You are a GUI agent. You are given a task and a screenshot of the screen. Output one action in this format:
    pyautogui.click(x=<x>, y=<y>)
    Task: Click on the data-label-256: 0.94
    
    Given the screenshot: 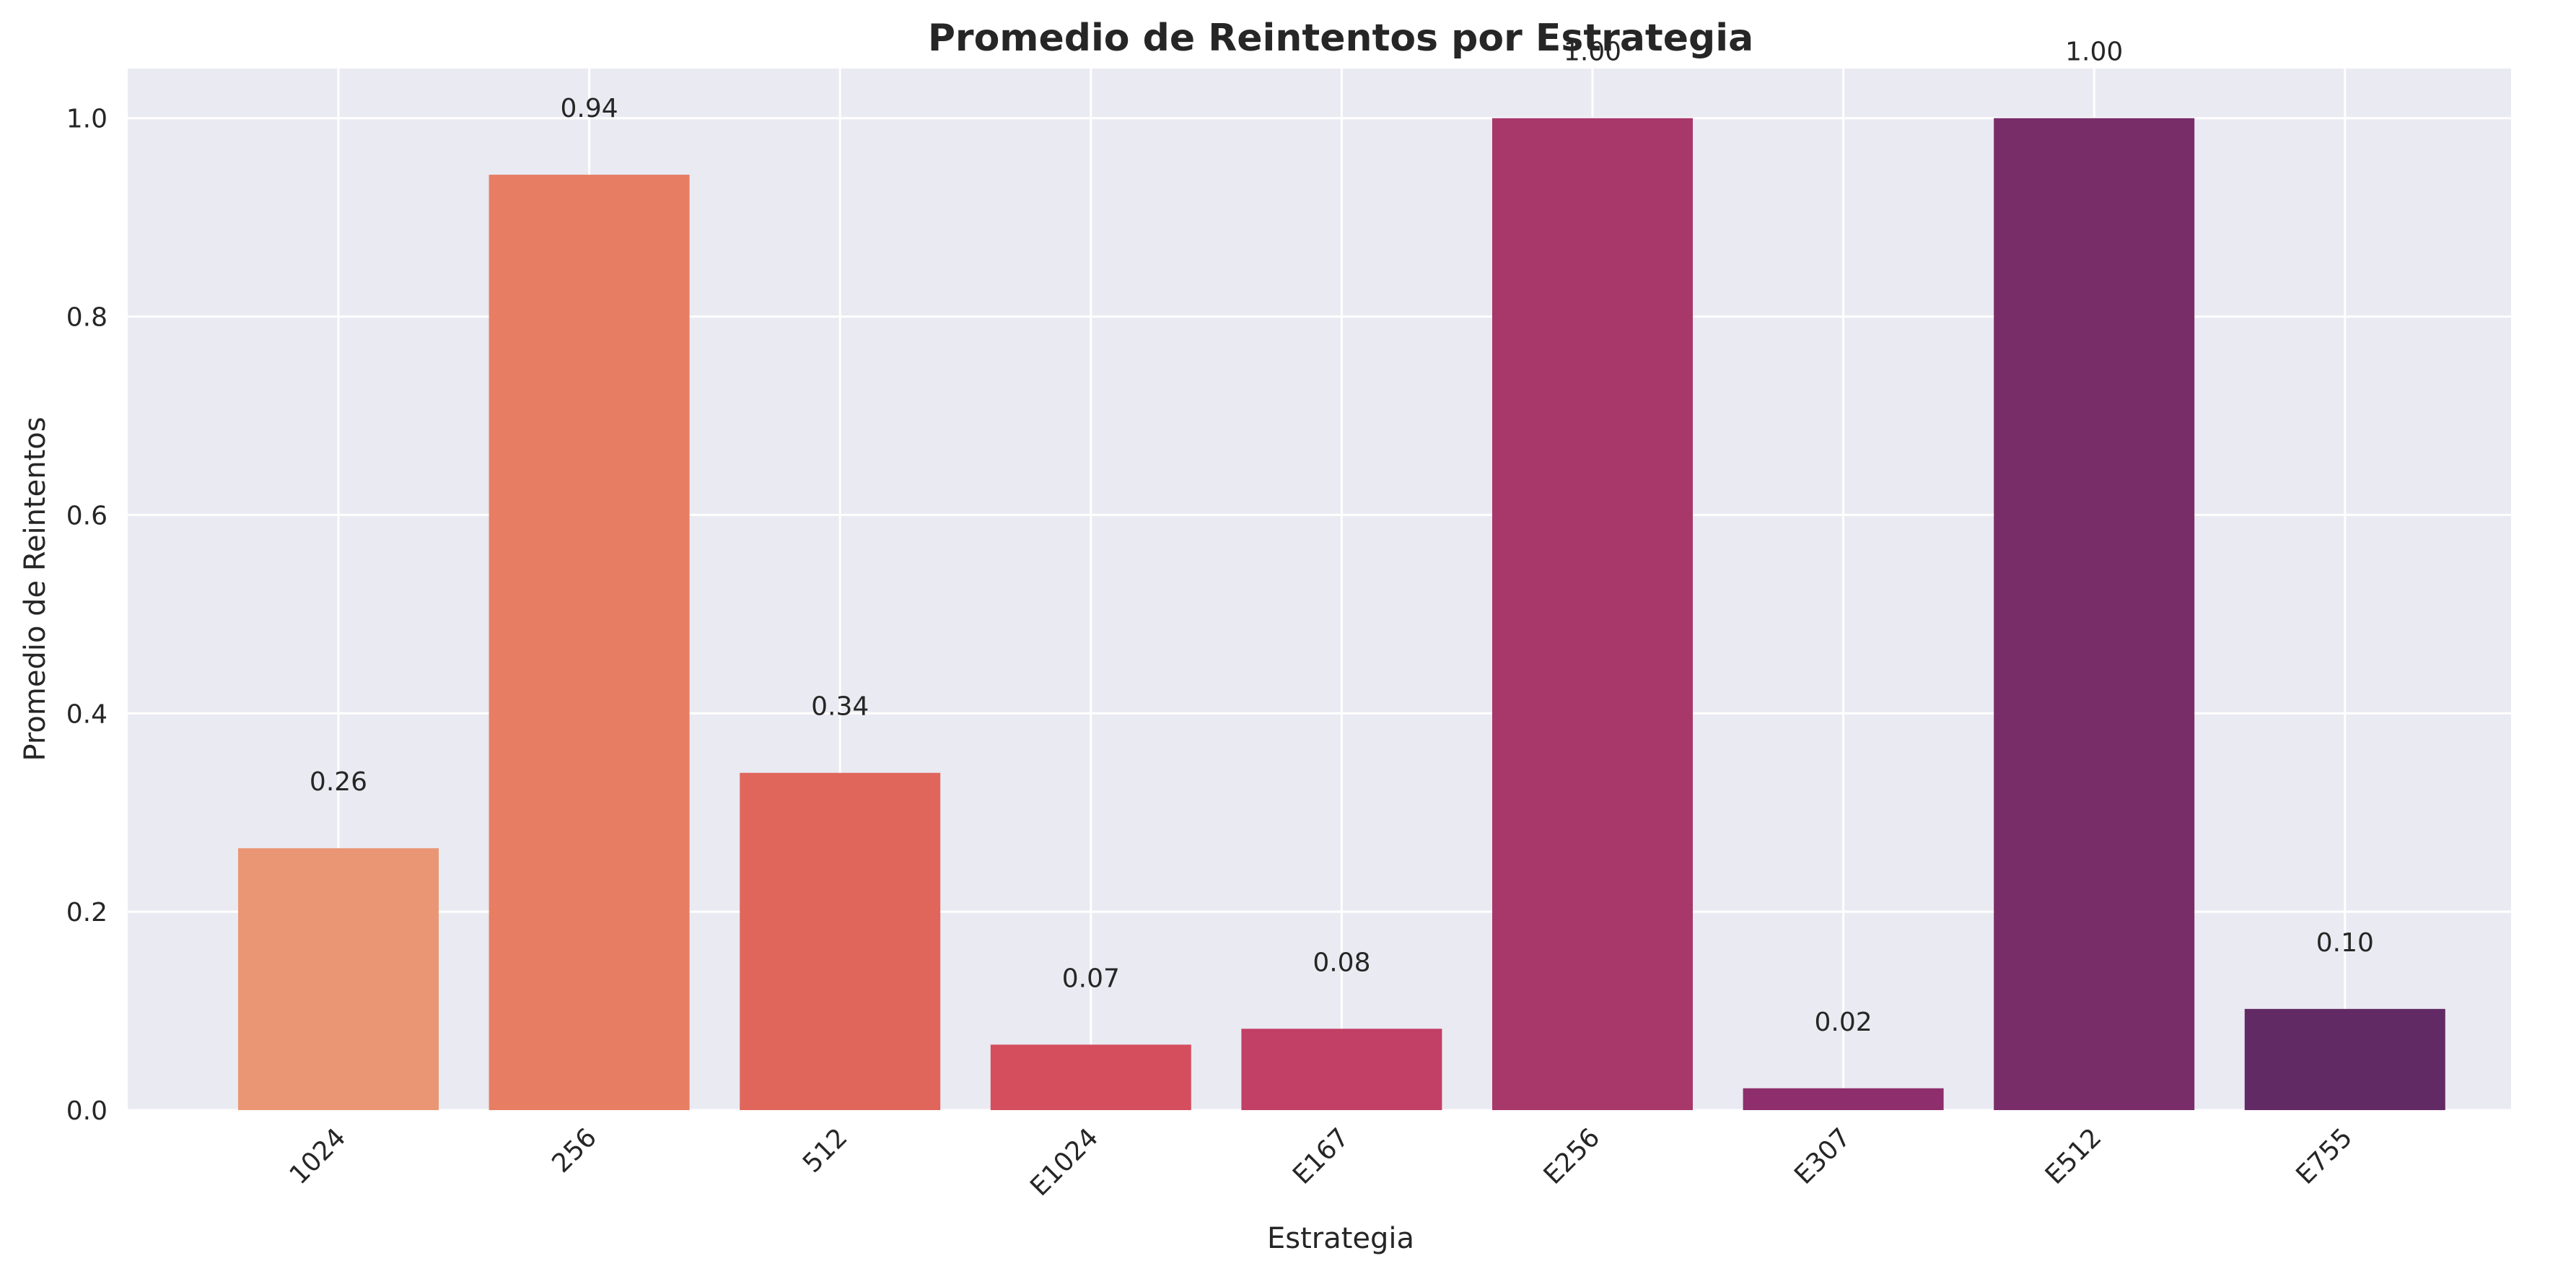 What is the action you would take?
    pyautogui.click(x=589, y=108)
    